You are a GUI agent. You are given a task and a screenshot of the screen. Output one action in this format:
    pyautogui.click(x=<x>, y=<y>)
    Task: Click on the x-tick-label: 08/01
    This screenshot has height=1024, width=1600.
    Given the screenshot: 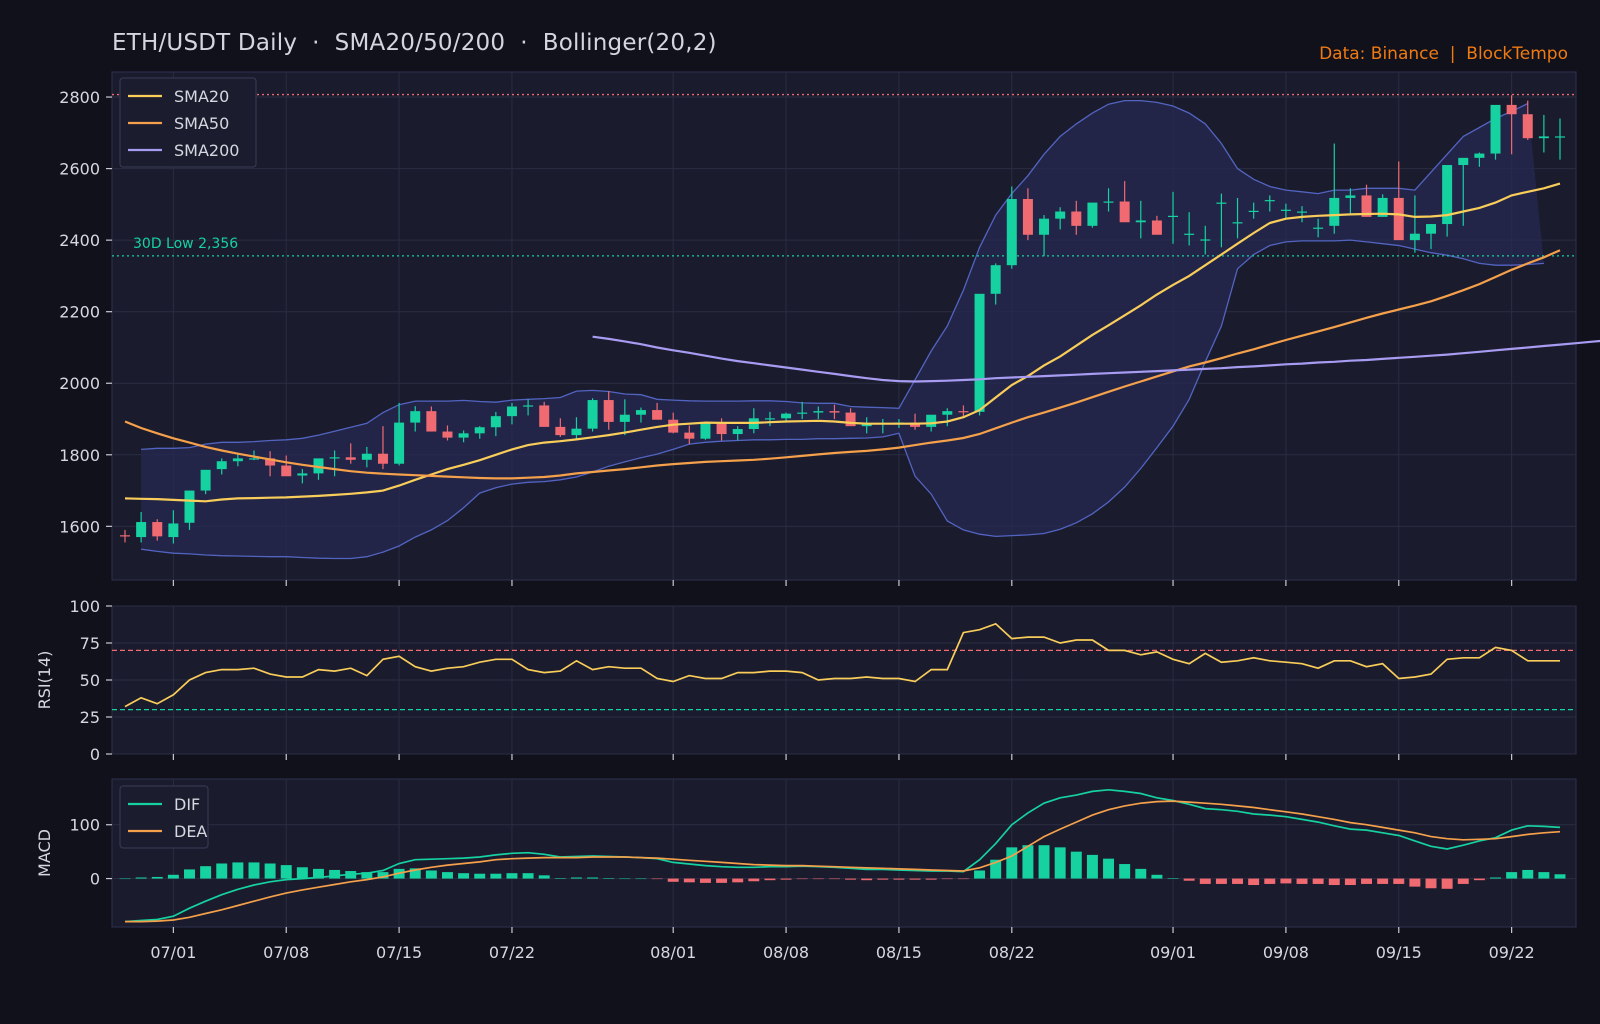 What is the action you would take?
    pyautogui.click(x=673, y=952)
    